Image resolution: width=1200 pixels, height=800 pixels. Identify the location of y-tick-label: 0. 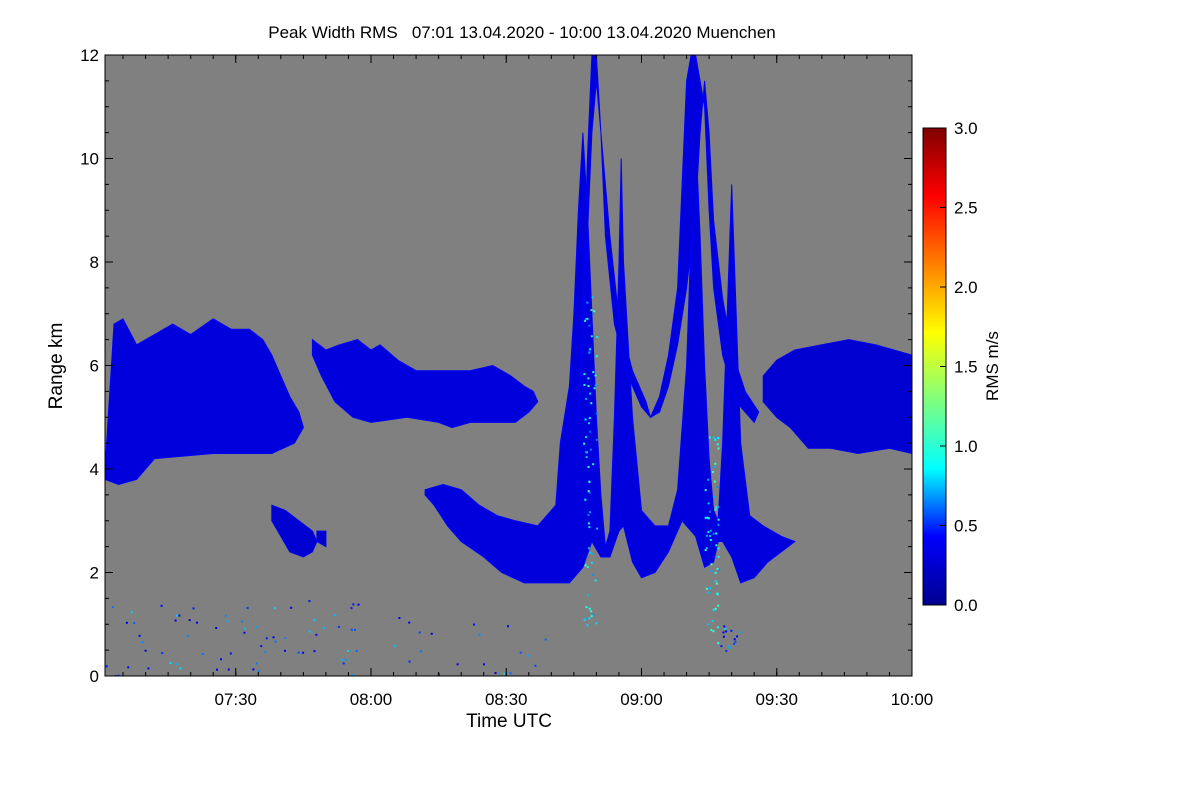
(94, 676).